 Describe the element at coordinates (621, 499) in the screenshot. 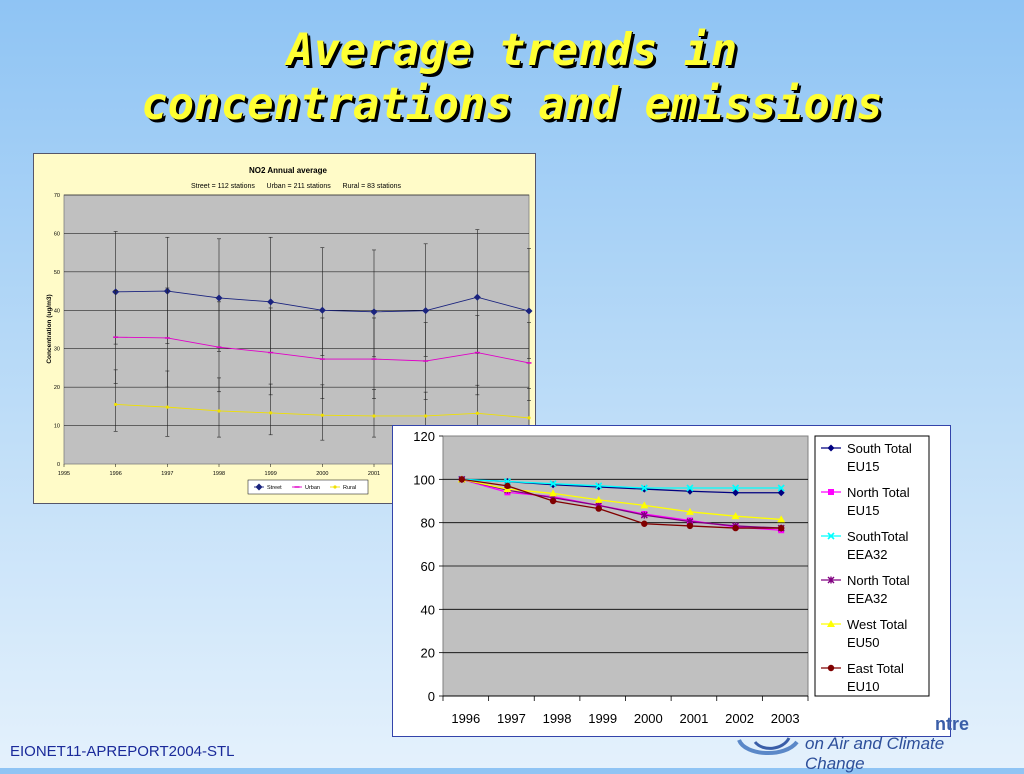

I see `index-series-line-west-eu50` at that location.